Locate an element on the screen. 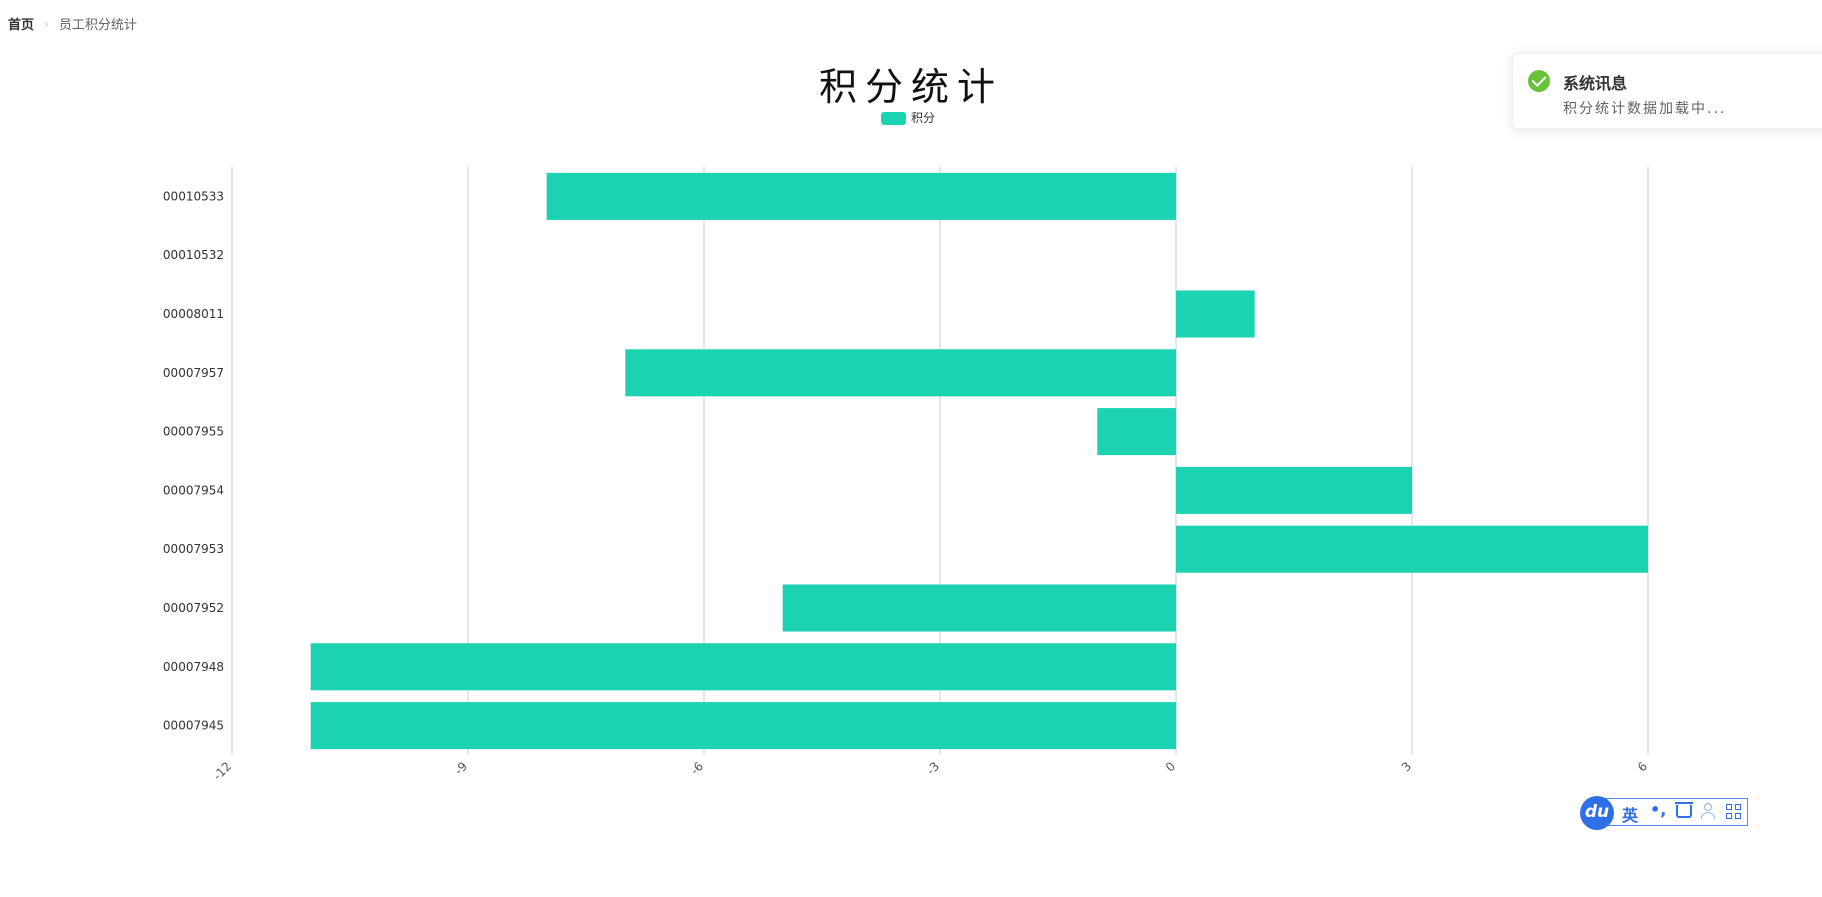 This screenshot has height=897, width=1822. y-category-label: 00007952 is located at coordinates (193, 608).